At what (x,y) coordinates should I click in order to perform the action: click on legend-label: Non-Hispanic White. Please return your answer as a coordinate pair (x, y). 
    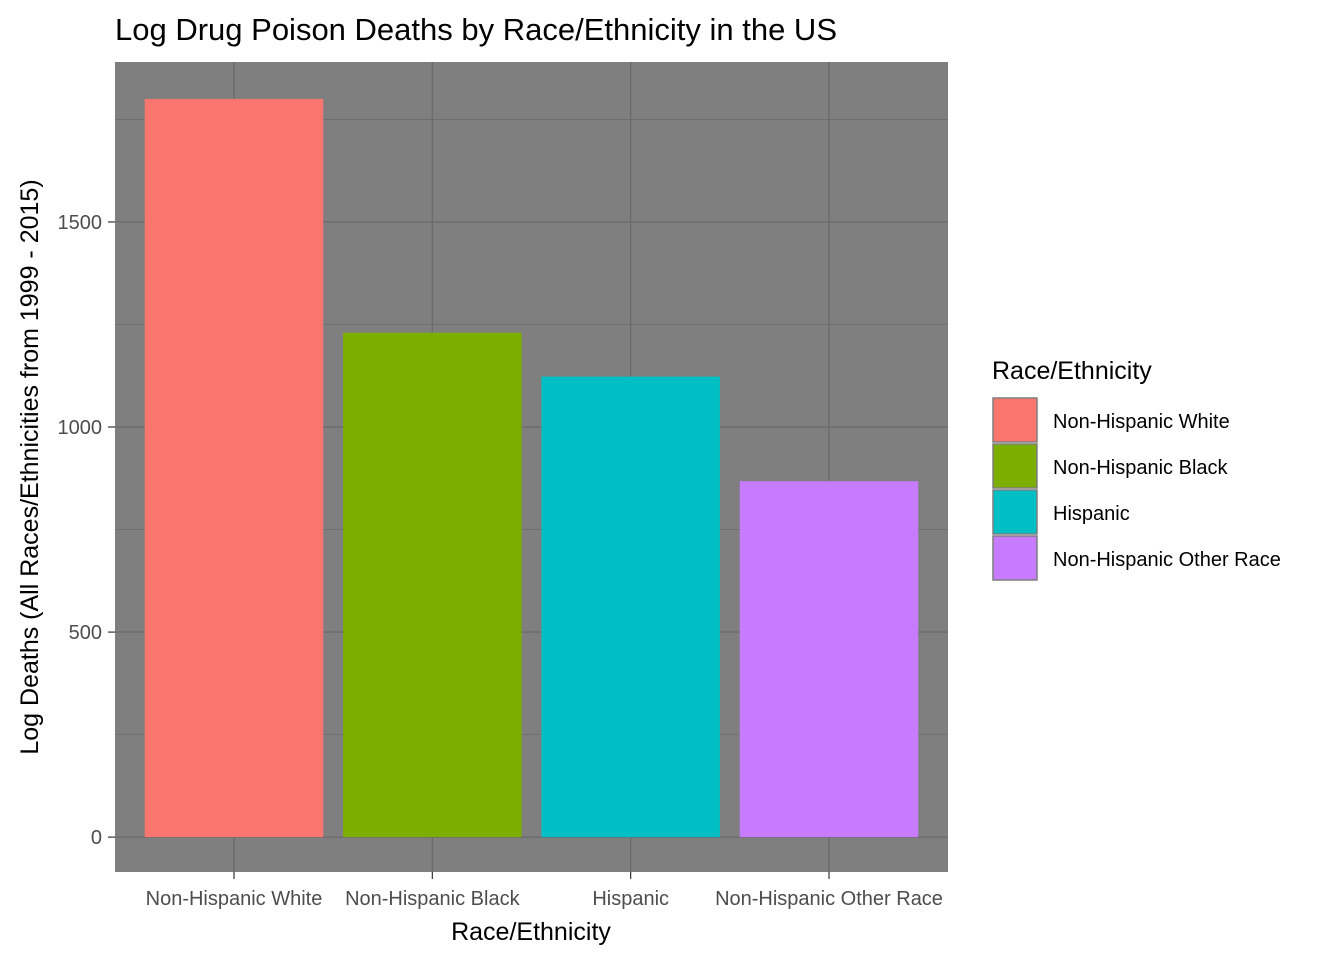
    Looking at the image, I should click on (1141, 422).